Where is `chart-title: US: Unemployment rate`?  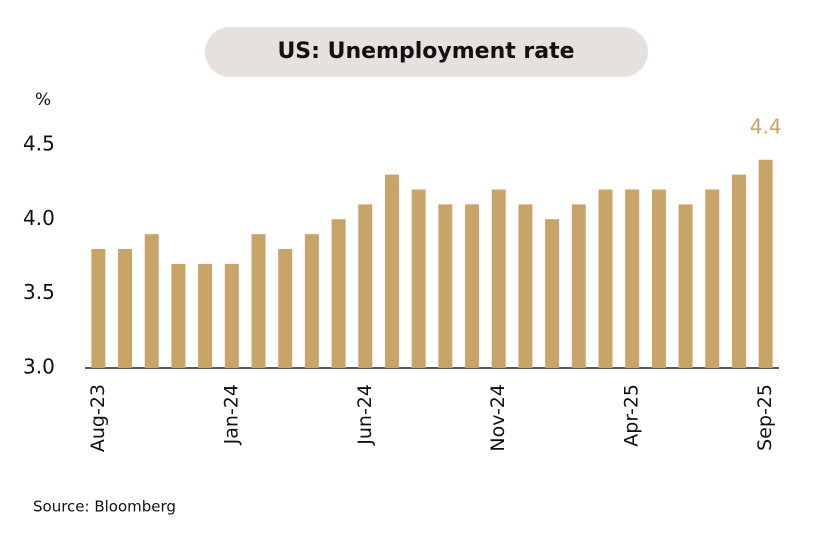 chart-title: US: Unemployment rate is located at coordinates (425, 51).